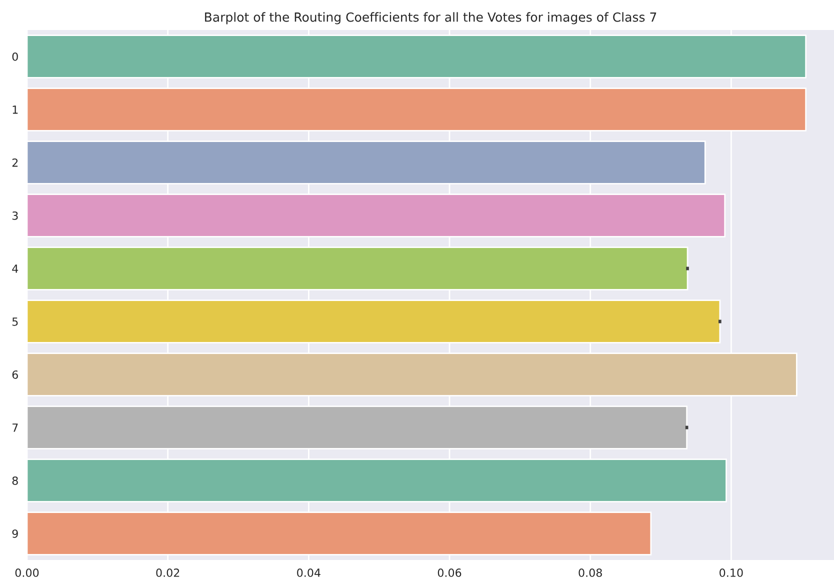 This screenshot has width=834, height=581. I want to click on y-tick-label: 0, so click(15, 56).